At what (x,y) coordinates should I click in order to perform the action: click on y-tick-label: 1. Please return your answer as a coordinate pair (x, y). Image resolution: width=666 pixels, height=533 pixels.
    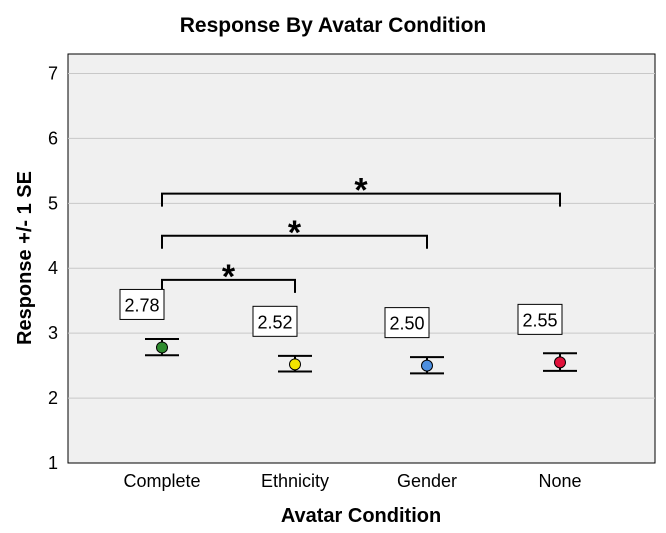
    Looking at the image, I should click on (53, 463).